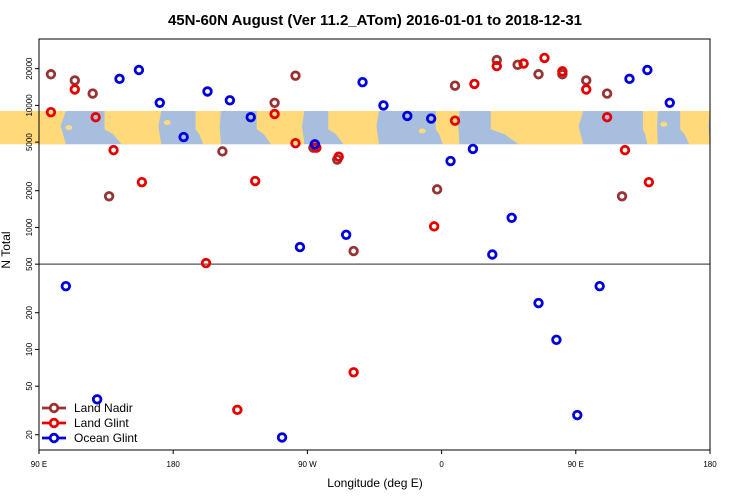  Describe the element at coordinates (29, 105) in the screenshot. I see `y-tick-label: 10000` at that location.